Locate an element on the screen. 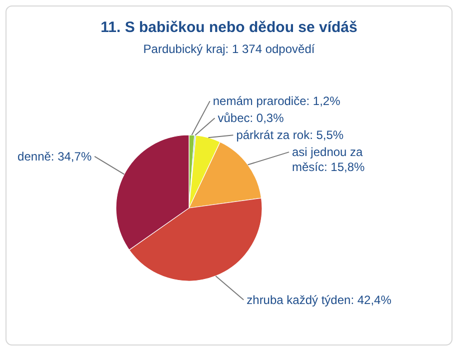 The image size is (458, 357). slice-label: vůbec: 0,3% is located at coordinates (251, 118).